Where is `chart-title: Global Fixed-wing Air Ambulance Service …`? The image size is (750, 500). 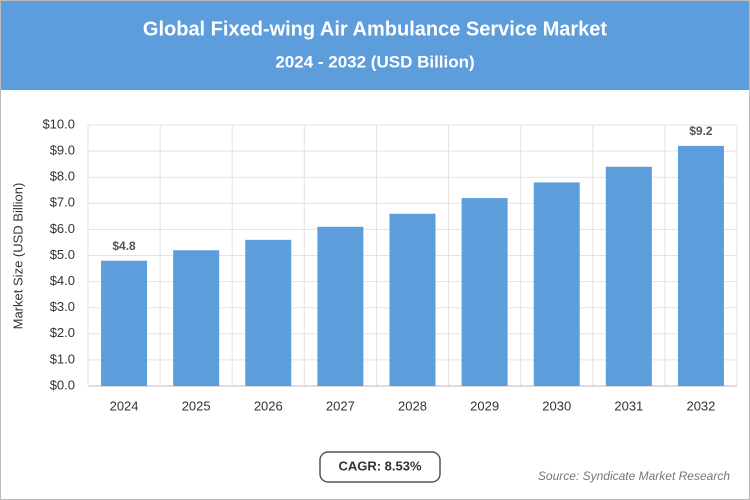 chart-title: Global Fixed-wing Air Ambulance Service … is located at coordinates (375, 29).